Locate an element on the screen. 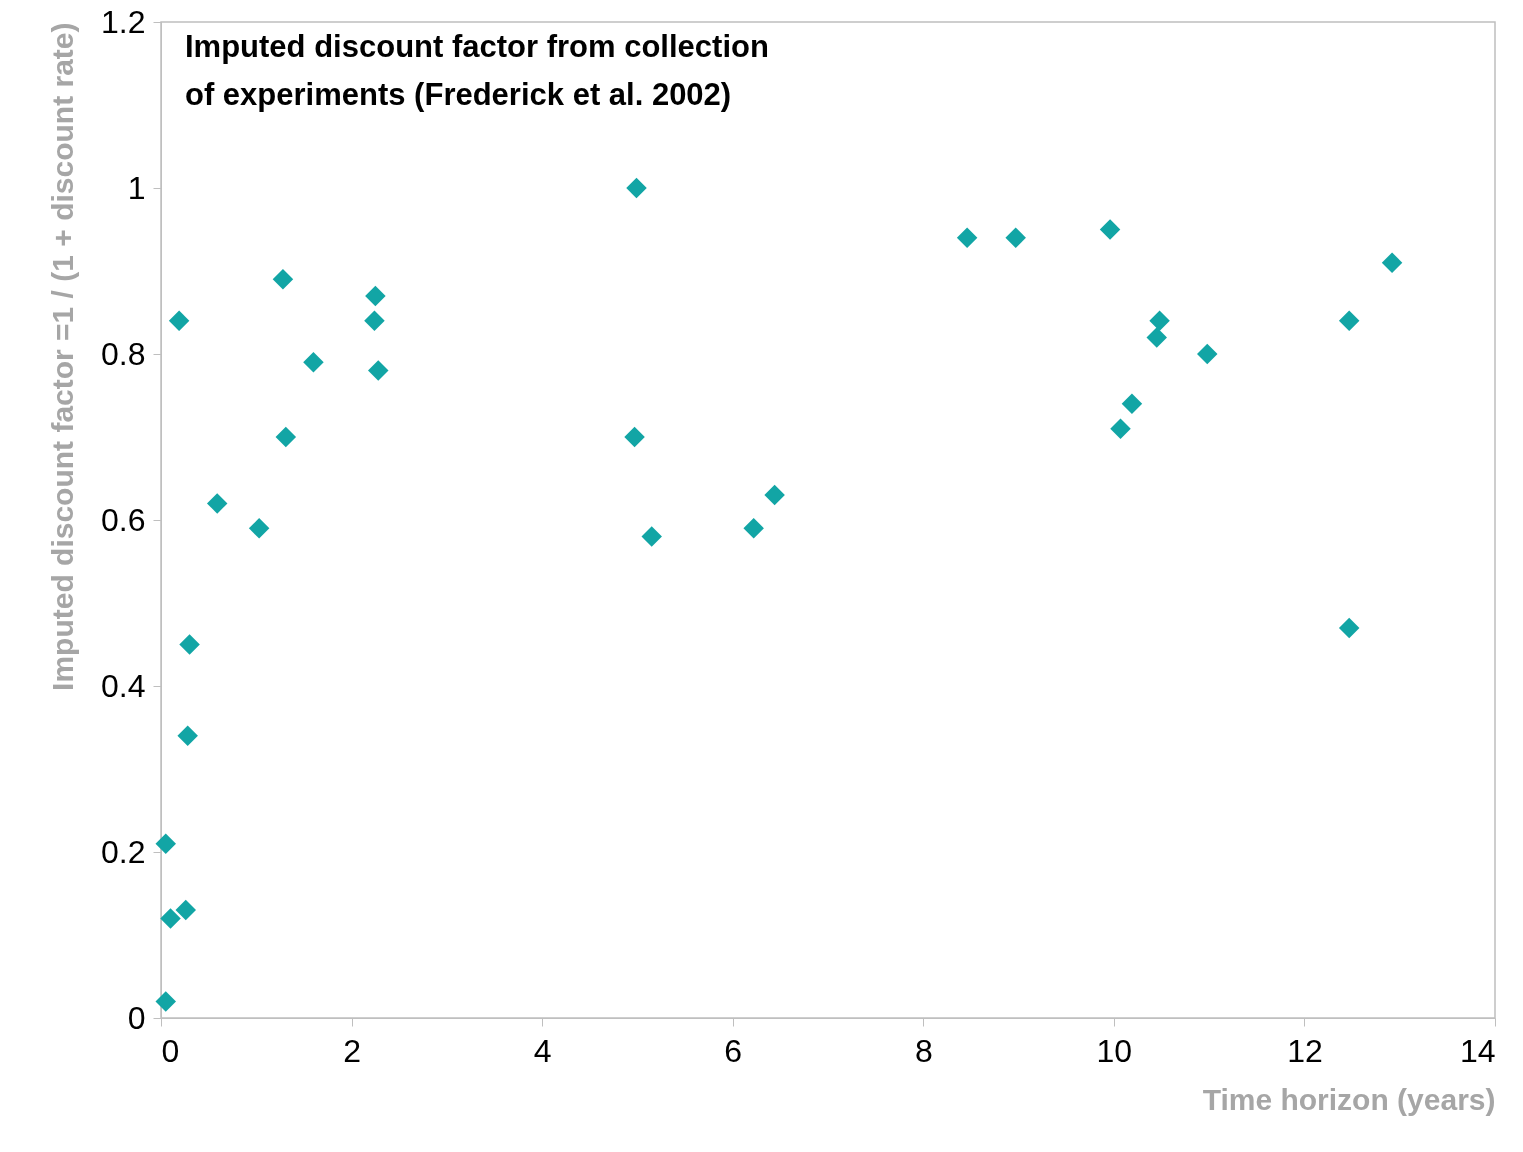 The image size is (1523, 1152). x-tick-label: 6 is located at coordinates (733, 1050).